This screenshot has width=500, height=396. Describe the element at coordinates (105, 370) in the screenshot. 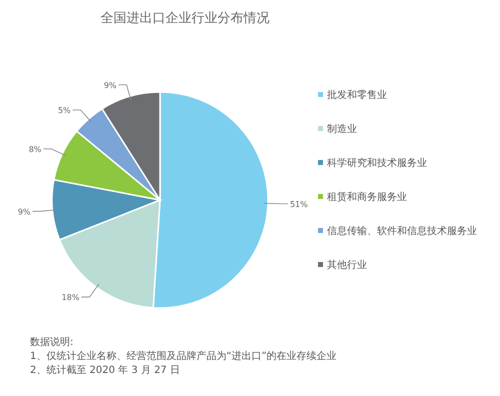

I see `text: 2、统计截至 2020 年 3 月 27 日` at that location.